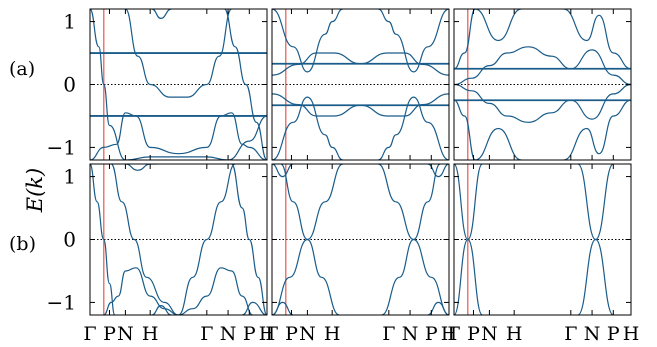  I want to click on panel-a-1: 1 0 −1, so click(157, 84).